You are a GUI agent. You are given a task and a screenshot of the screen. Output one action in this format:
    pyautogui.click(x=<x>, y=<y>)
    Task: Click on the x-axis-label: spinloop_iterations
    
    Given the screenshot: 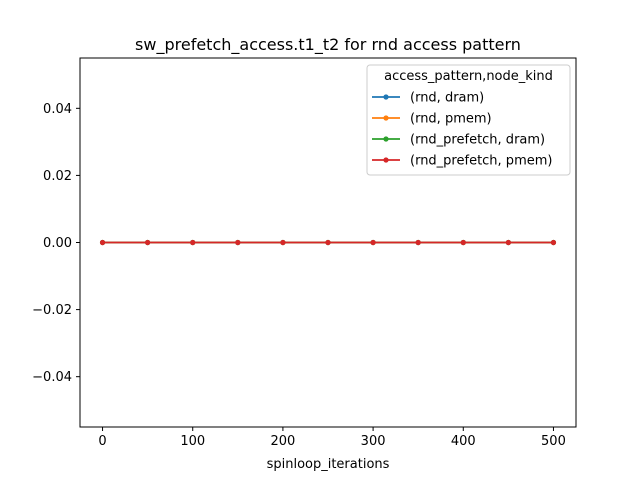 What is the action you would take?
    pyautogui.click(x=328, y=464)
    